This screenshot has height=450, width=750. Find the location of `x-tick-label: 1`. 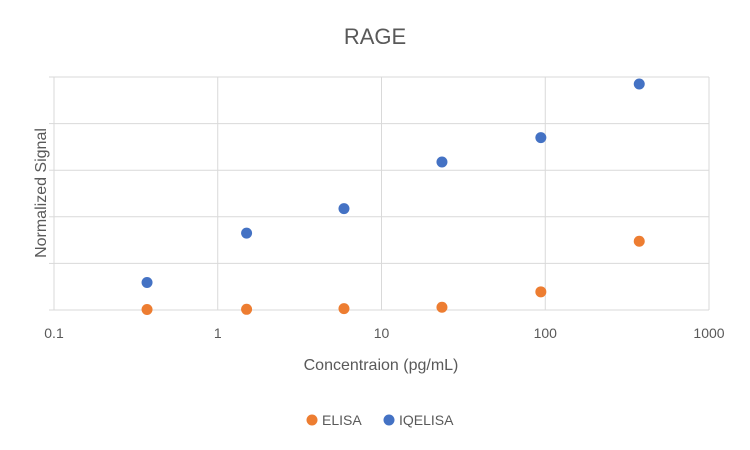

x-tick-label: 1 is located at coordinates (218, 333).